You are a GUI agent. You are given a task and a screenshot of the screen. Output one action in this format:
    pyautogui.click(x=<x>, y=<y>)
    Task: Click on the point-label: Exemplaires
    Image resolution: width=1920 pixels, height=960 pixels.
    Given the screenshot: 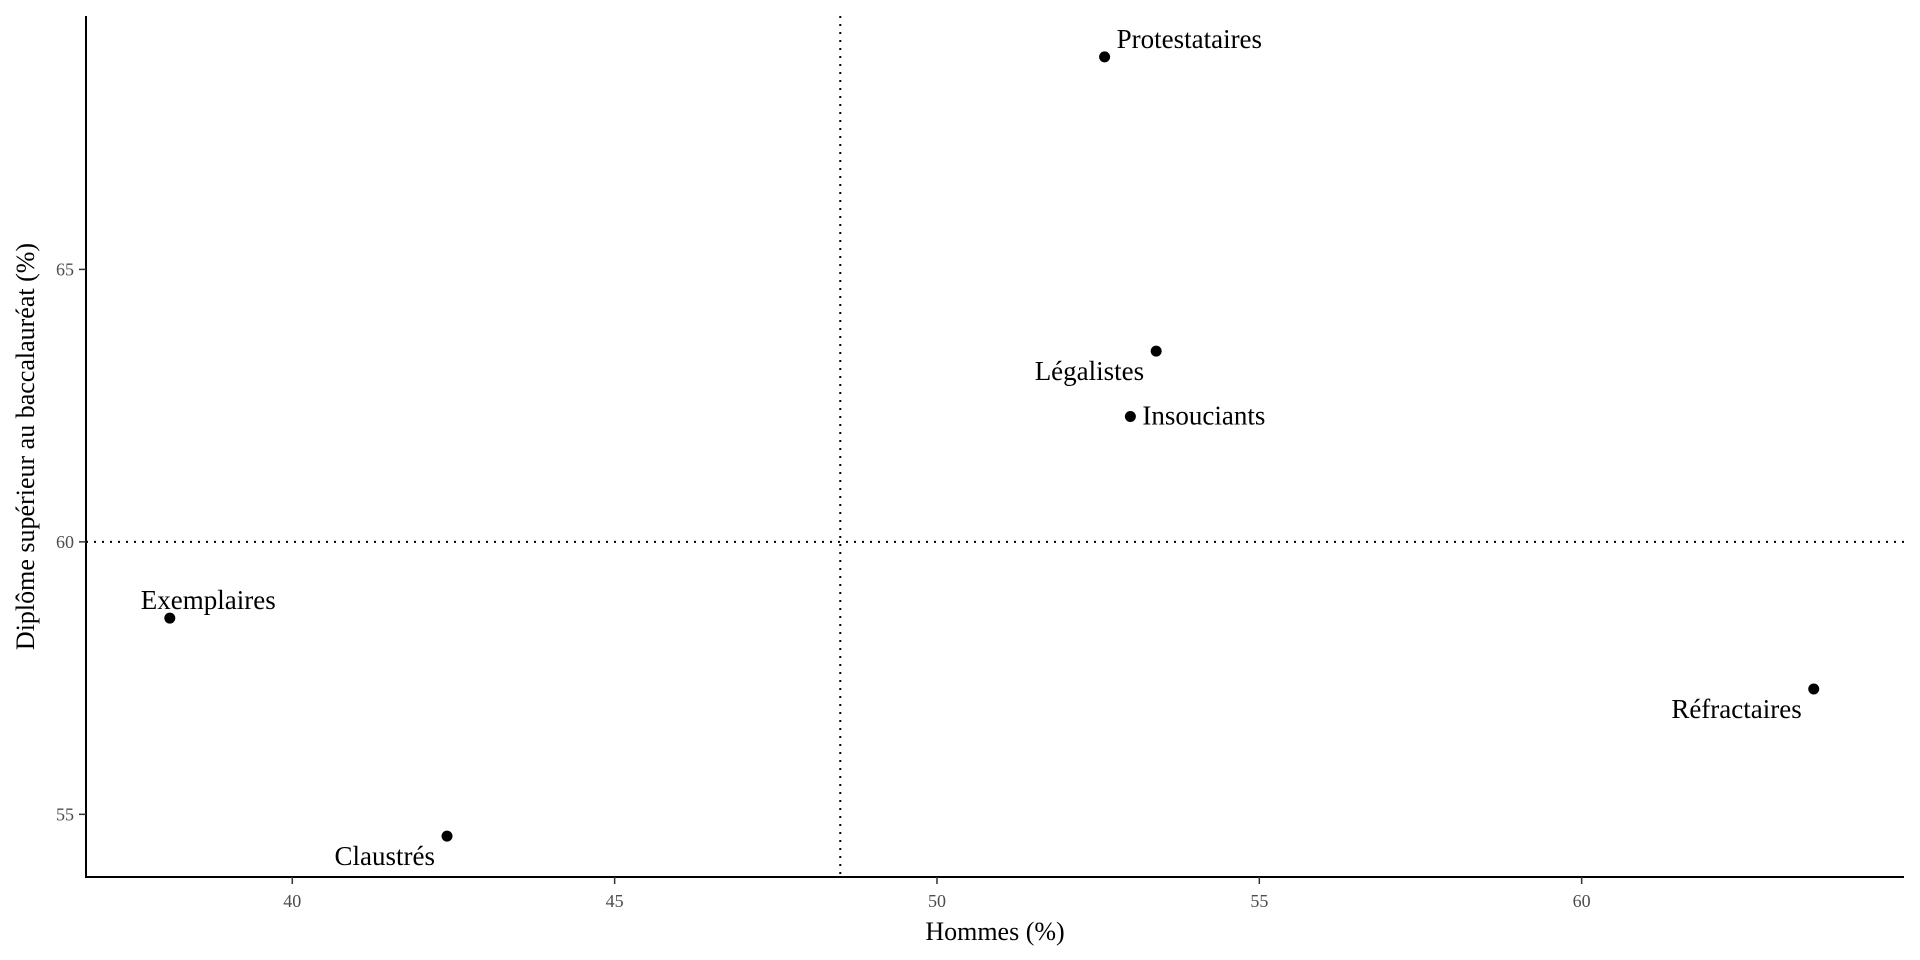 What is the action you would take?
    pyautogui.click(x=208, y=600)
    